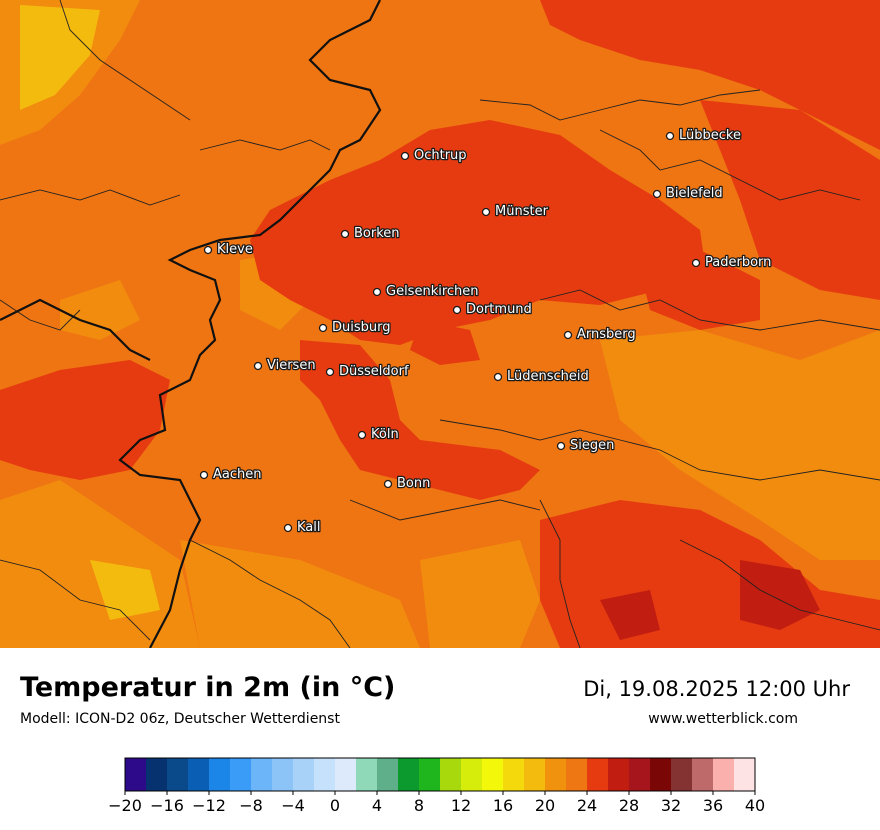 This screenshot has height=830, width=880. Describe the element at coordinates (738, 262) in the screenshot. I see `city-label: Paderborn` at that location.